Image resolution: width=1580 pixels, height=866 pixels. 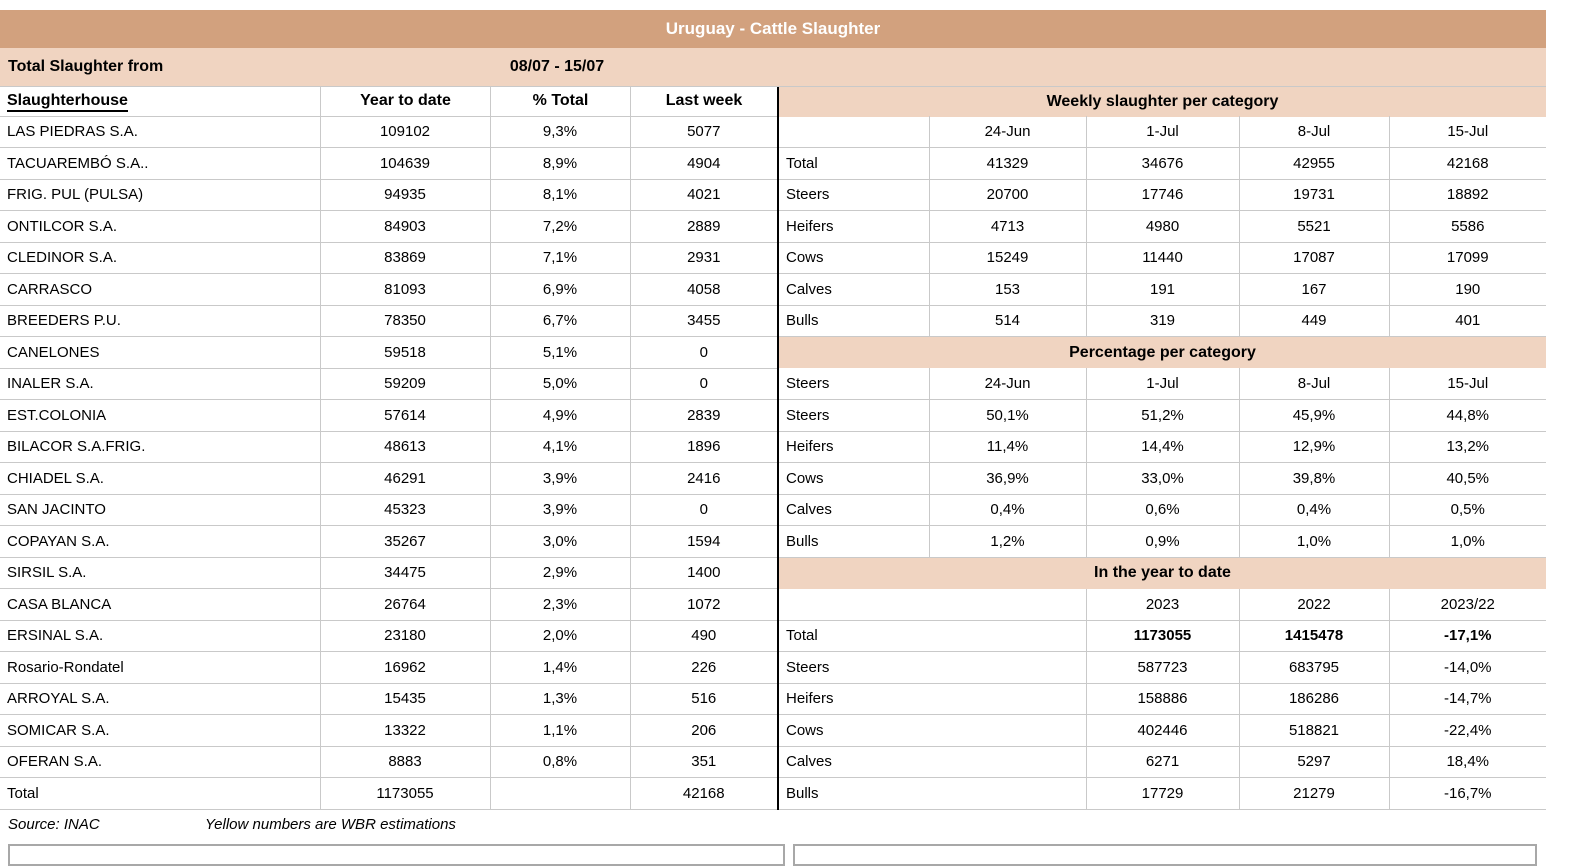 I want to click on left-table-row: CLEDINOR S.A. 83869 7,1% 2931, so click(x=388, y=258).